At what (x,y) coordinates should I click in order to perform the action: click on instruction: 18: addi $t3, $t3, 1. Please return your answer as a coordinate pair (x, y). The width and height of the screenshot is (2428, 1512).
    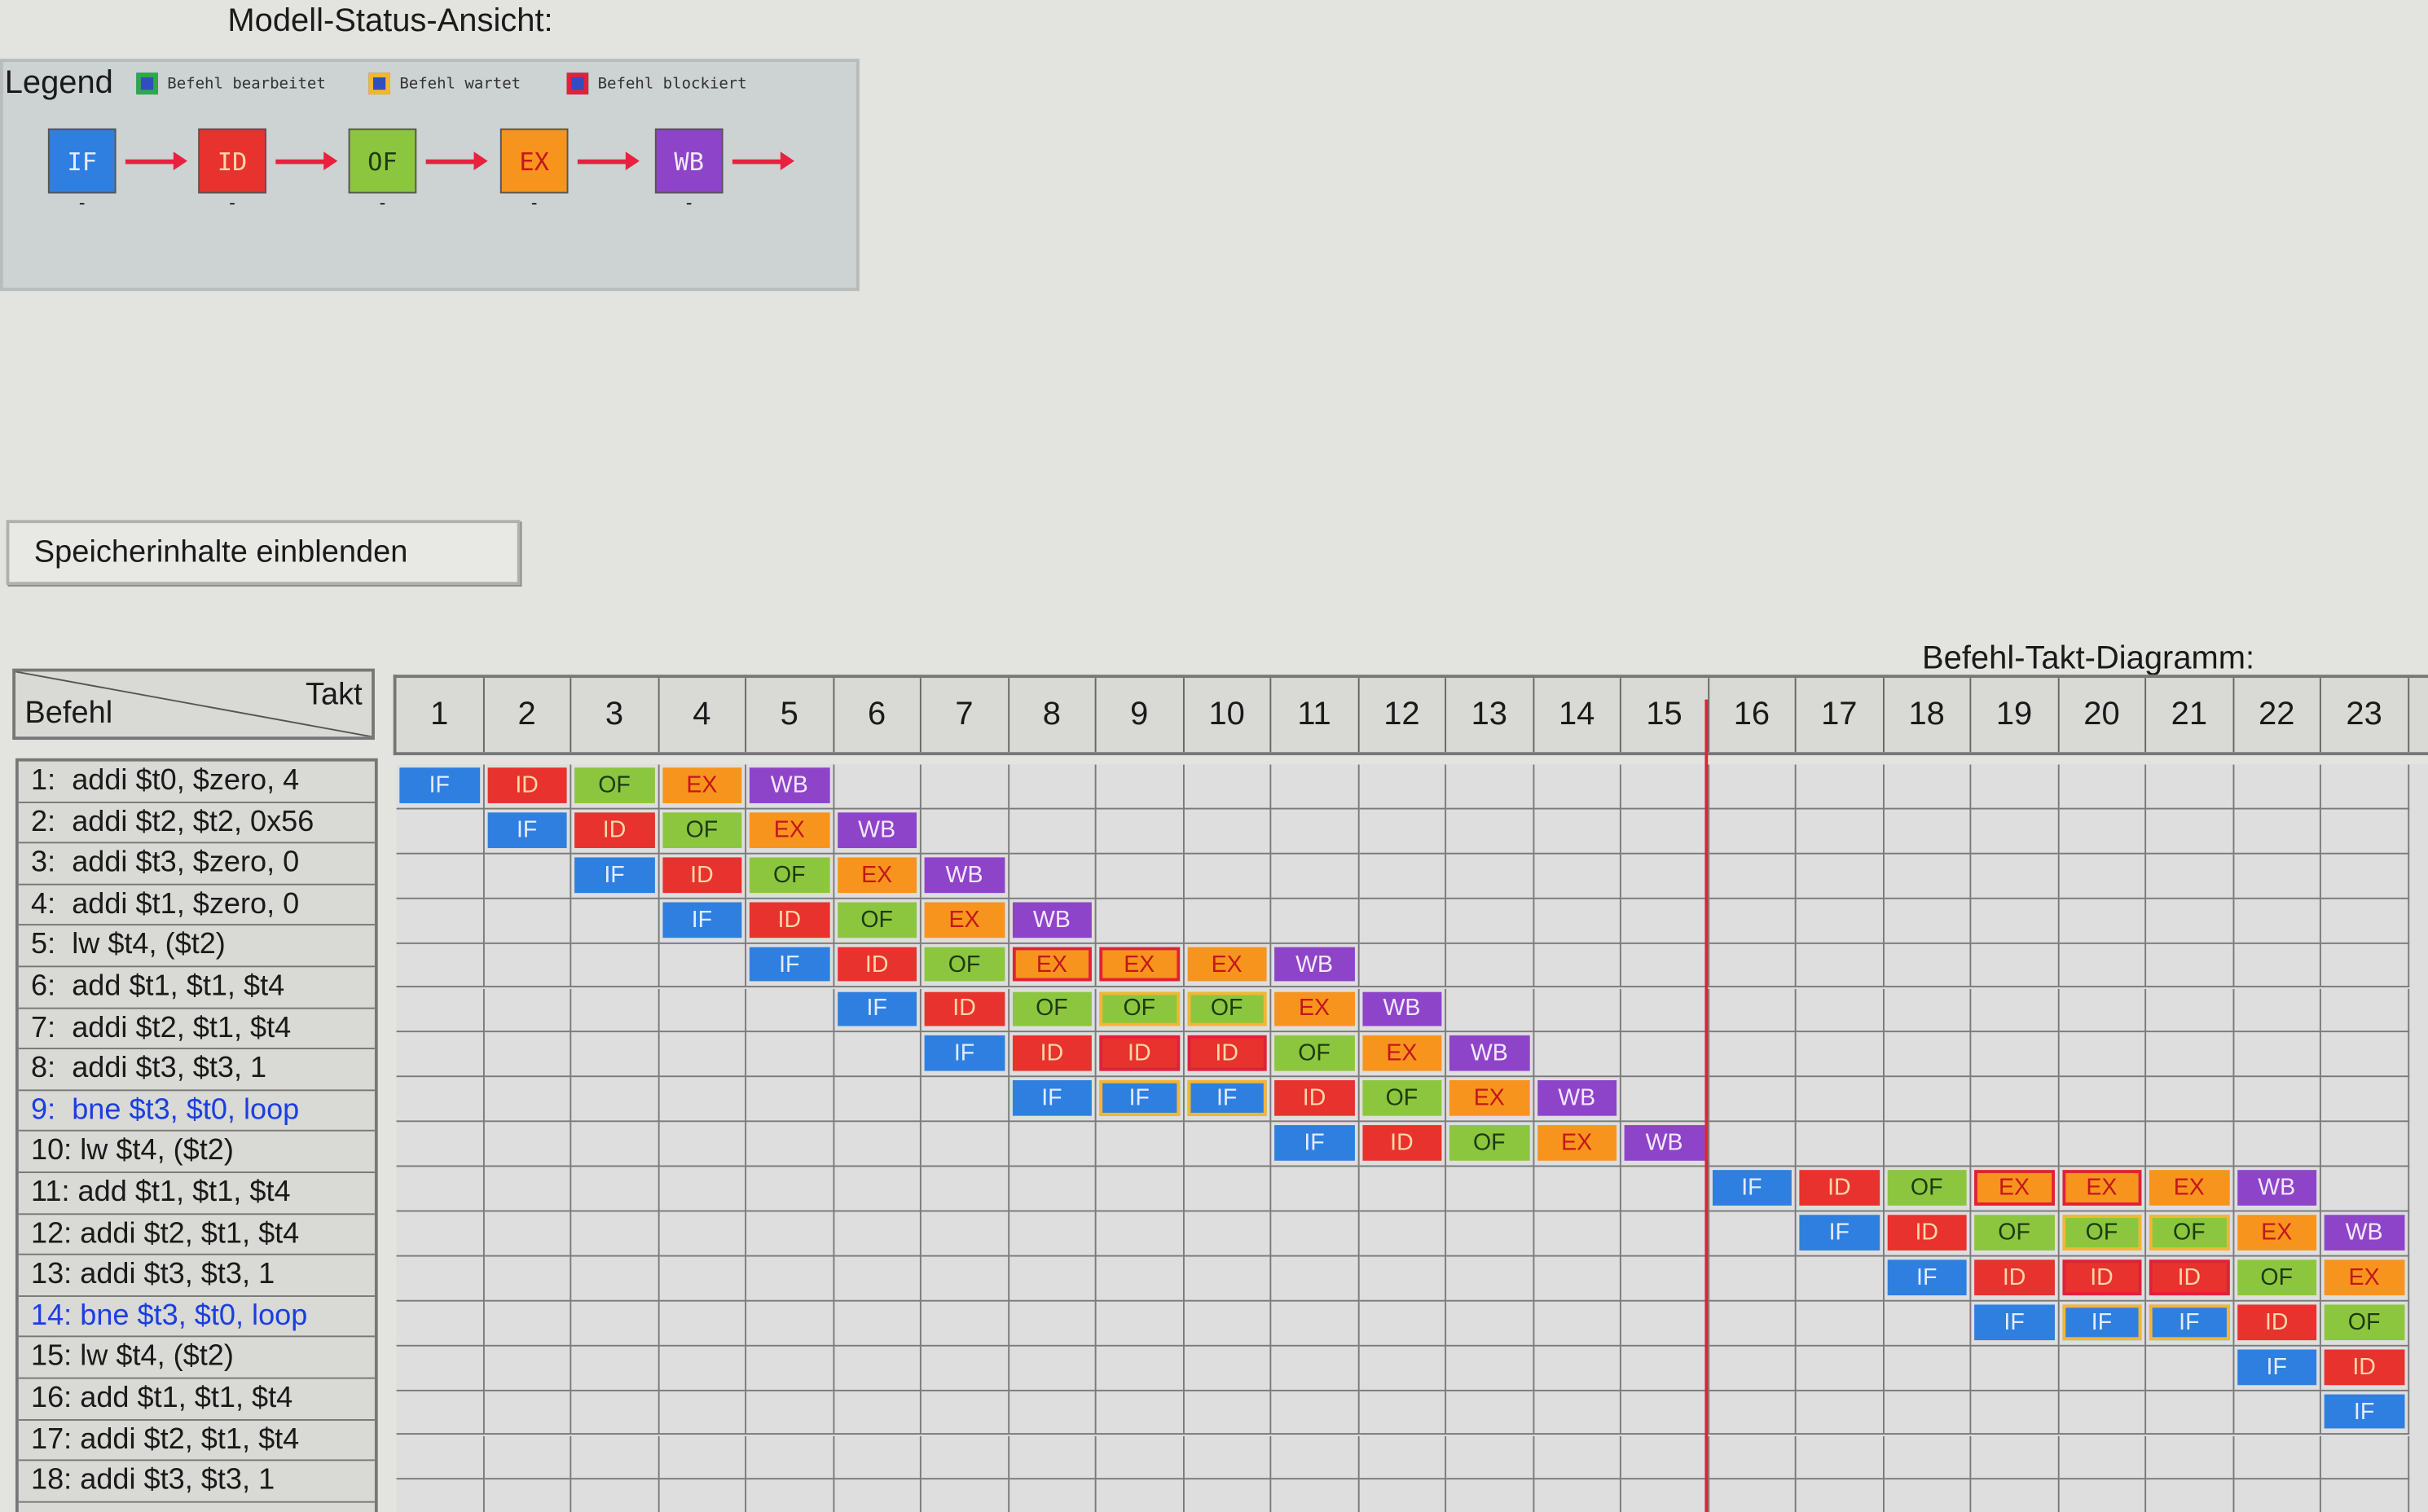
    Looking at the image, I should click on (197, 1482).